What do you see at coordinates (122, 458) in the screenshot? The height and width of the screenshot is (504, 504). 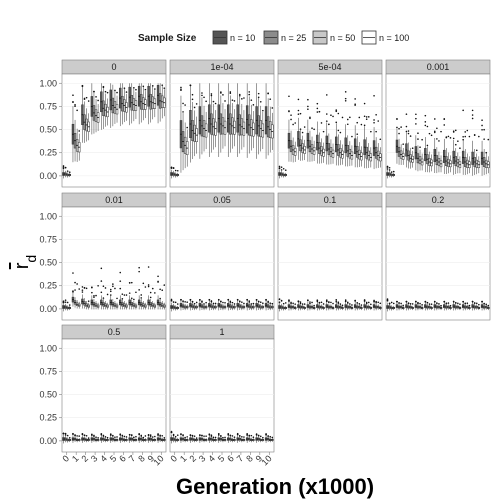 I see `x-tick-label: 6` at bounding box center [122, 458].